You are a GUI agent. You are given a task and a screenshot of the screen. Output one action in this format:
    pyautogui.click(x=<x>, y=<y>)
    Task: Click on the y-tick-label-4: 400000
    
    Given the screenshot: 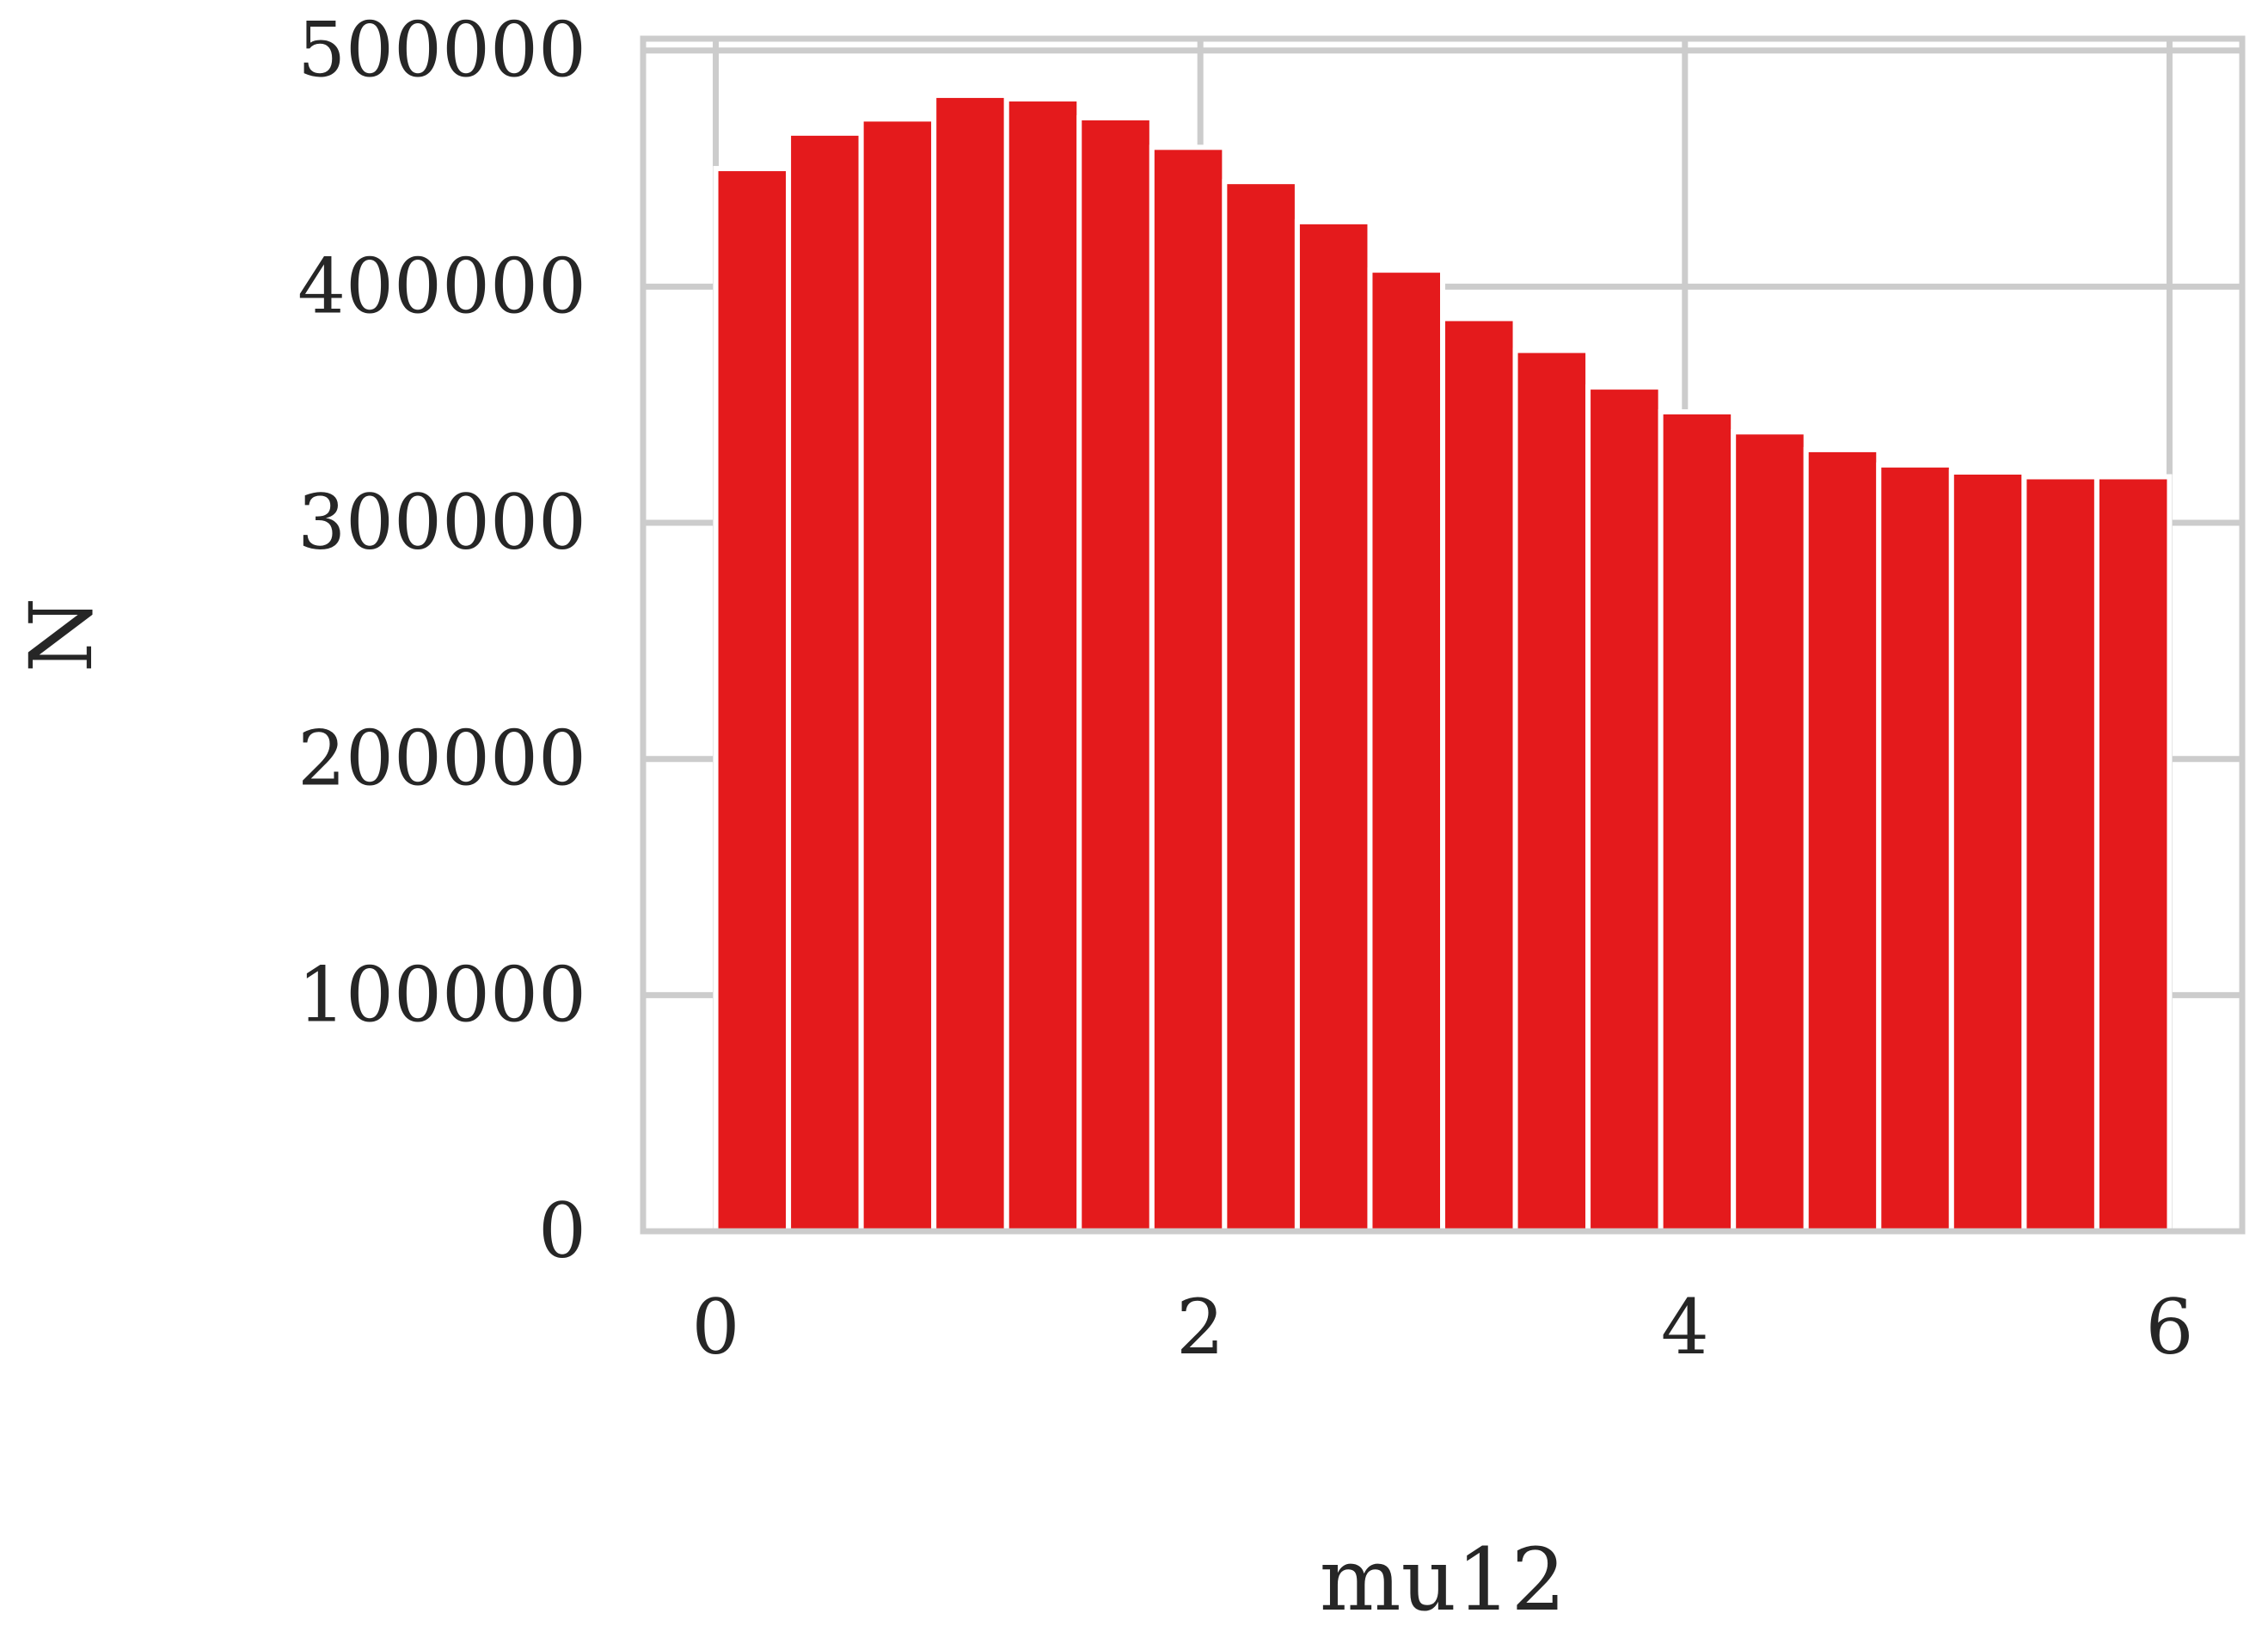 What is the action you would take?
    pyautogui.click(x=441, y=286)
    